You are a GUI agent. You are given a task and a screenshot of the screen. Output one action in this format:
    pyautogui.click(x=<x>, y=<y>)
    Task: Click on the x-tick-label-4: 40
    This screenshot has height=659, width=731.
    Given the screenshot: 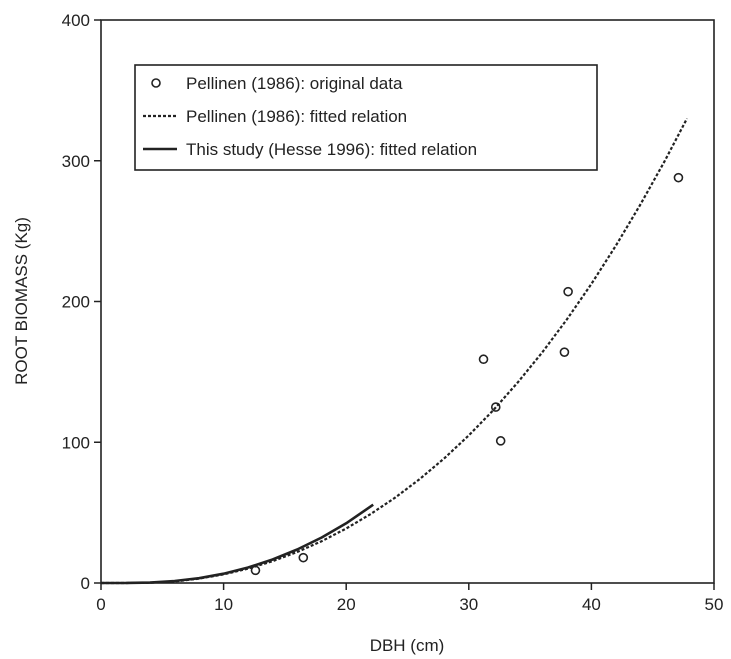 What is the action you would take?
    pyautogui.click(x=591, y=604)
    